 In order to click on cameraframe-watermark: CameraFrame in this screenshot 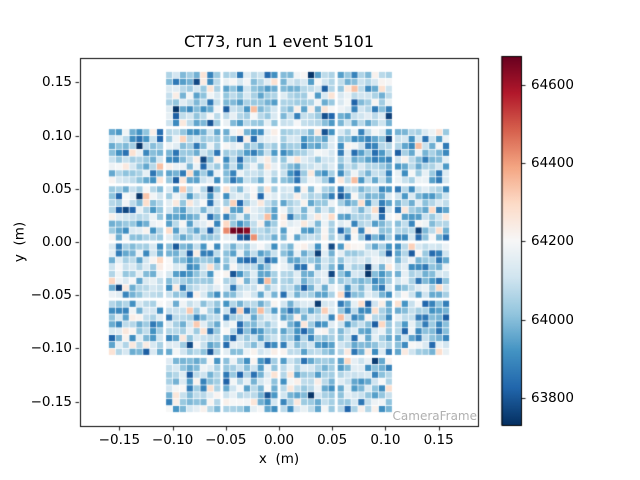, I will do `click(434, 416)`.